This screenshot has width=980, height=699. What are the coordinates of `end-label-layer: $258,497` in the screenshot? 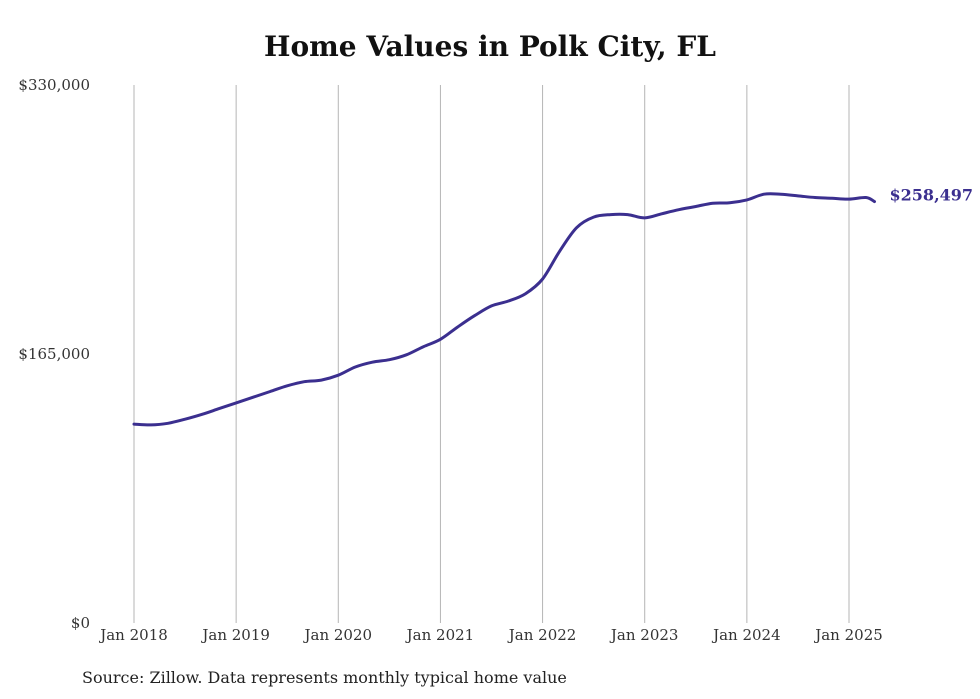 It's located at (932, 195).